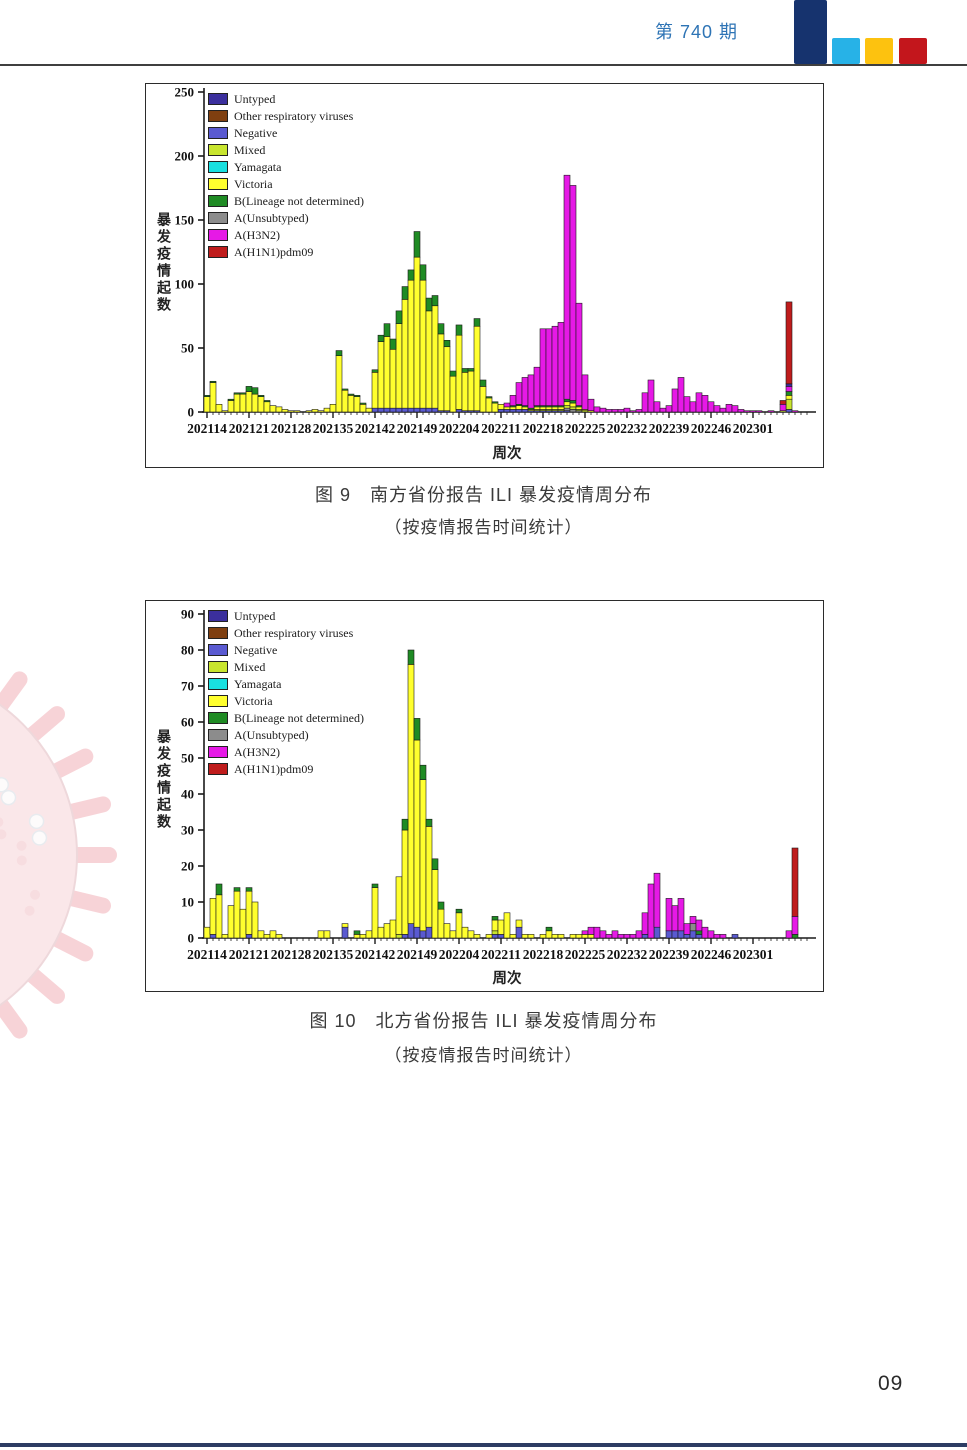 The width and height of the screenshot is (967, 1450). What do you see at coordinates (299, 200) in the screenshot?
I see `legend-label: B(Lineage not determined)` at bounding box center [299, 200].